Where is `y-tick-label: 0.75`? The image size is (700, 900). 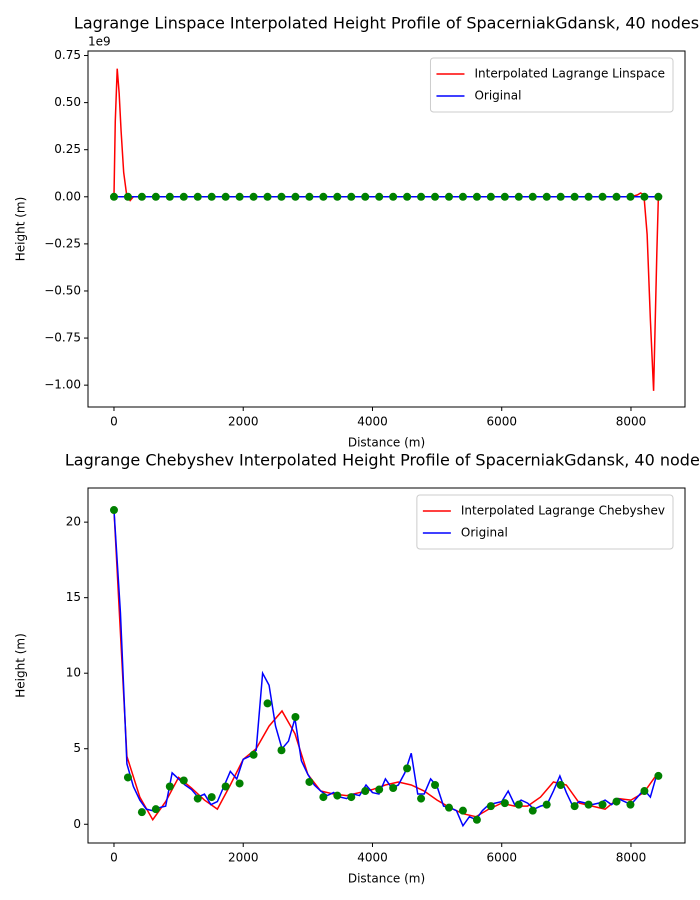
y-tick-label: 0.75 is located at coordinates (67, 55).